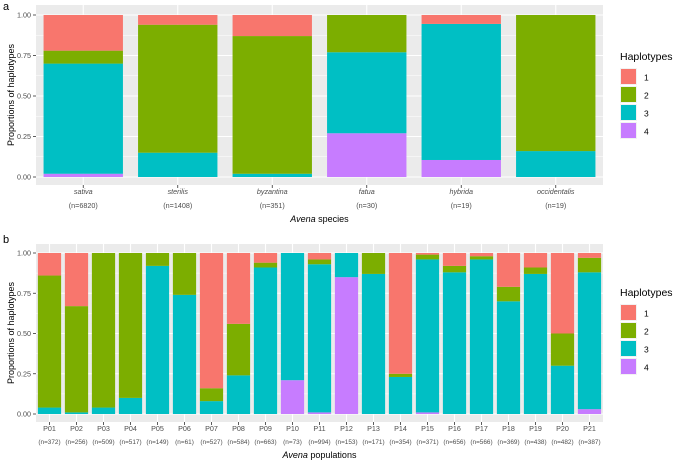  I want to click on x-tick-label-occidentalis: occidentalis, so click(556, 191).